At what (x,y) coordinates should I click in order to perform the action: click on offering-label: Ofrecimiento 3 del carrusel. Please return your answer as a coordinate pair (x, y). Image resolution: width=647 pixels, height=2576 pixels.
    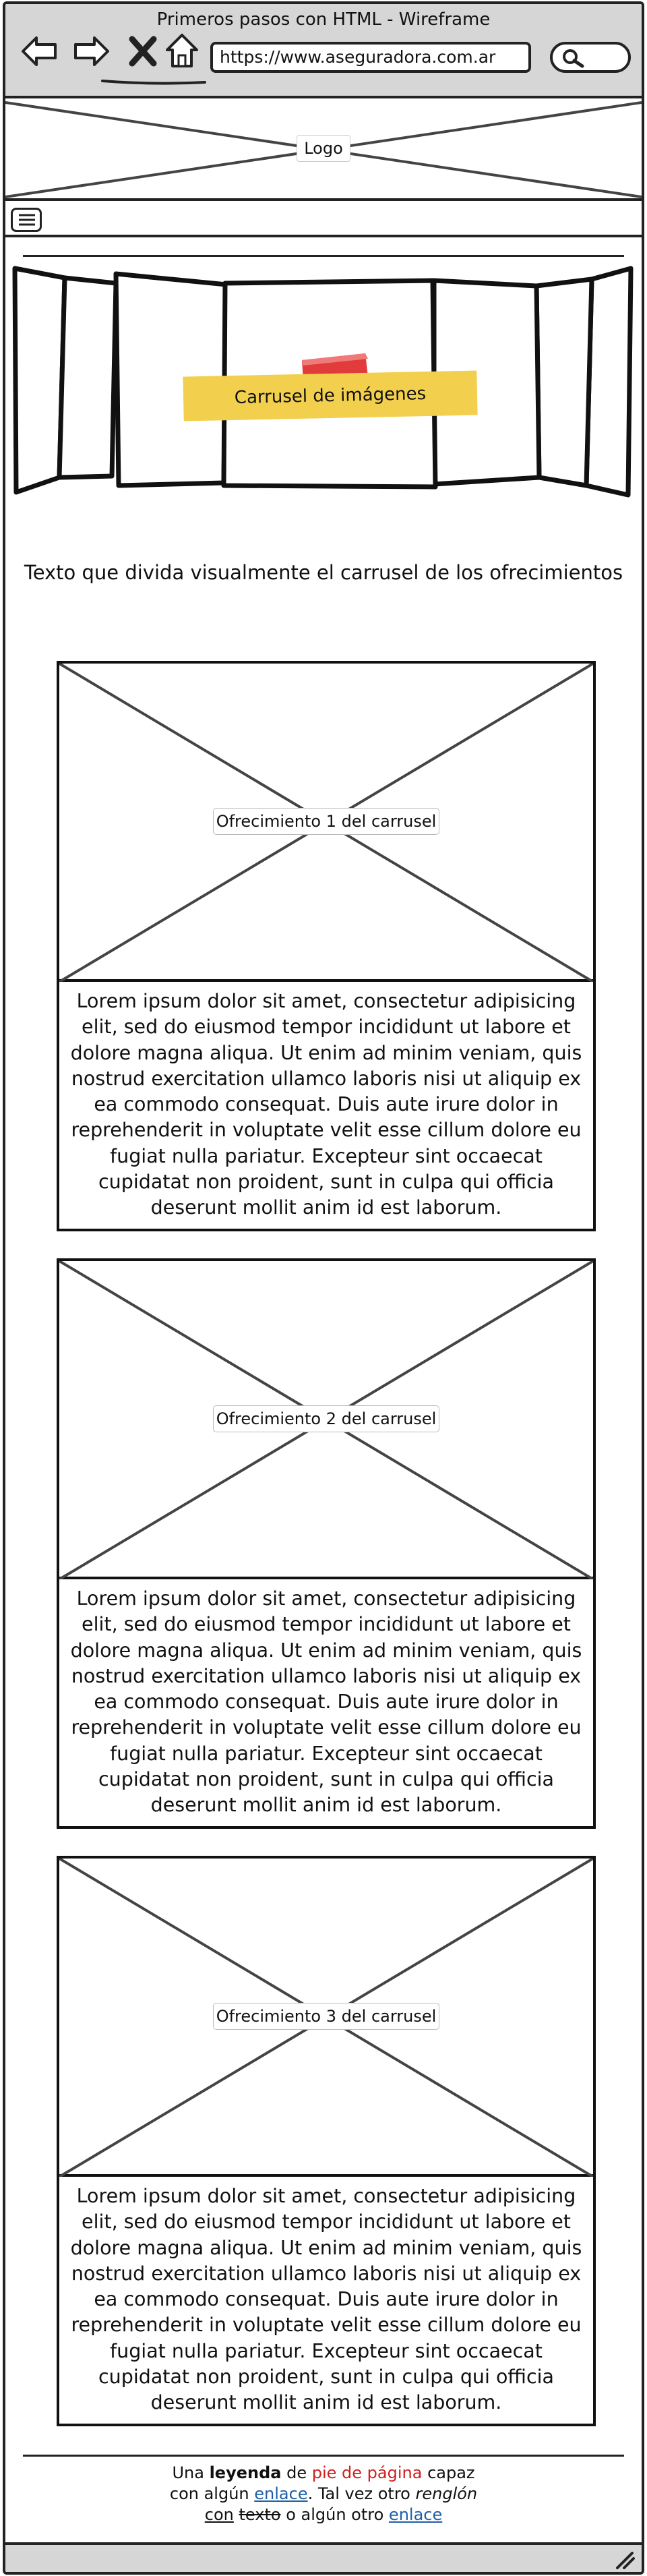
    Looking at the image, I should click on (326, 2017).